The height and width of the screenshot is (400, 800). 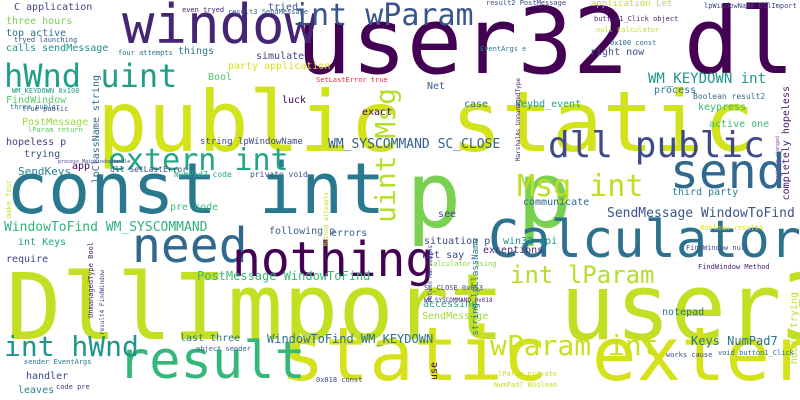 I want to click on word-sc-close-0x053: SC_CLOSE 0x053, so click(x=454, y=288).